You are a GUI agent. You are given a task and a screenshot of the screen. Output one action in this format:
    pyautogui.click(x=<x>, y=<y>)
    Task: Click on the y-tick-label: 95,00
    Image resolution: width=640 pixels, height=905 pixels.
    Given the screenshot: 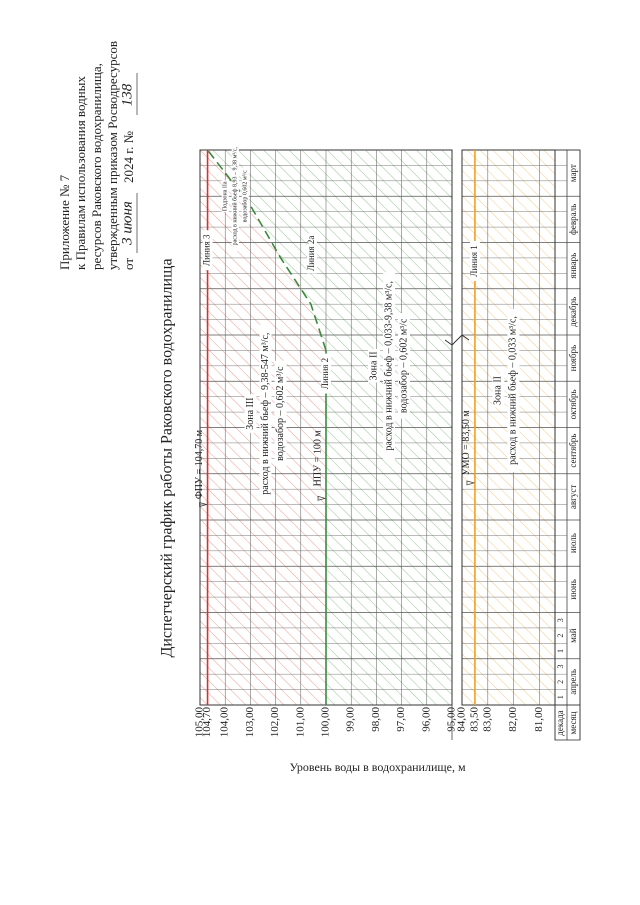 What is the action you would take?
    pyautogui.click(x=452, y=719)
    